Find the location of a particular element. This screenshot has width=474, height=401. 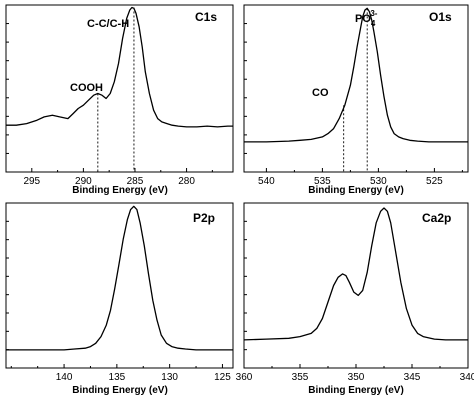

x-tick-label: 140 is located at coordinates (64, 377).